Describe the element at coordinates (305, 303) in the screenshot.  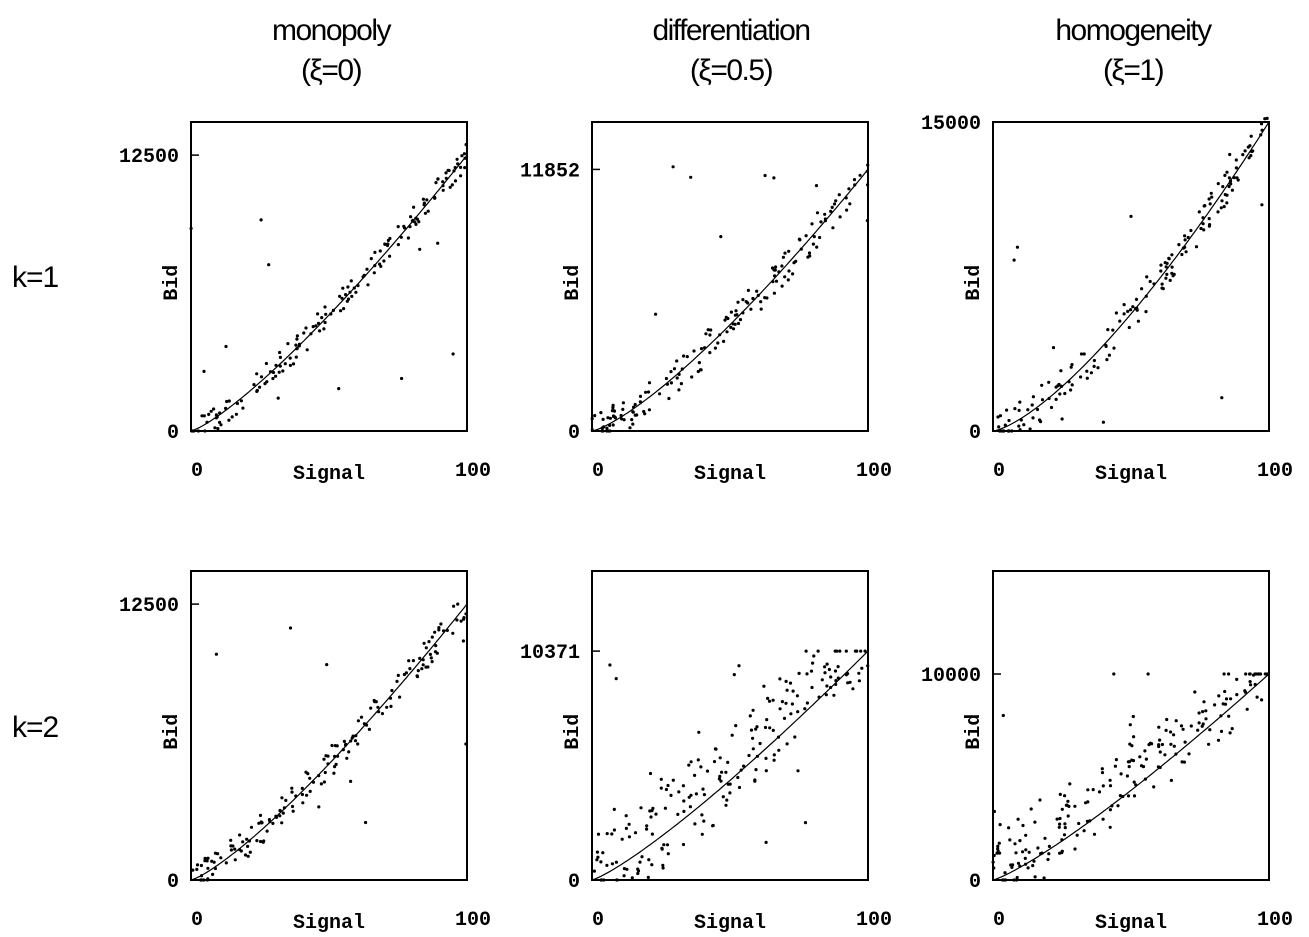
I see `panel-k=1-monopoly: 0 12500 0 100 Signal Bid` at that location.